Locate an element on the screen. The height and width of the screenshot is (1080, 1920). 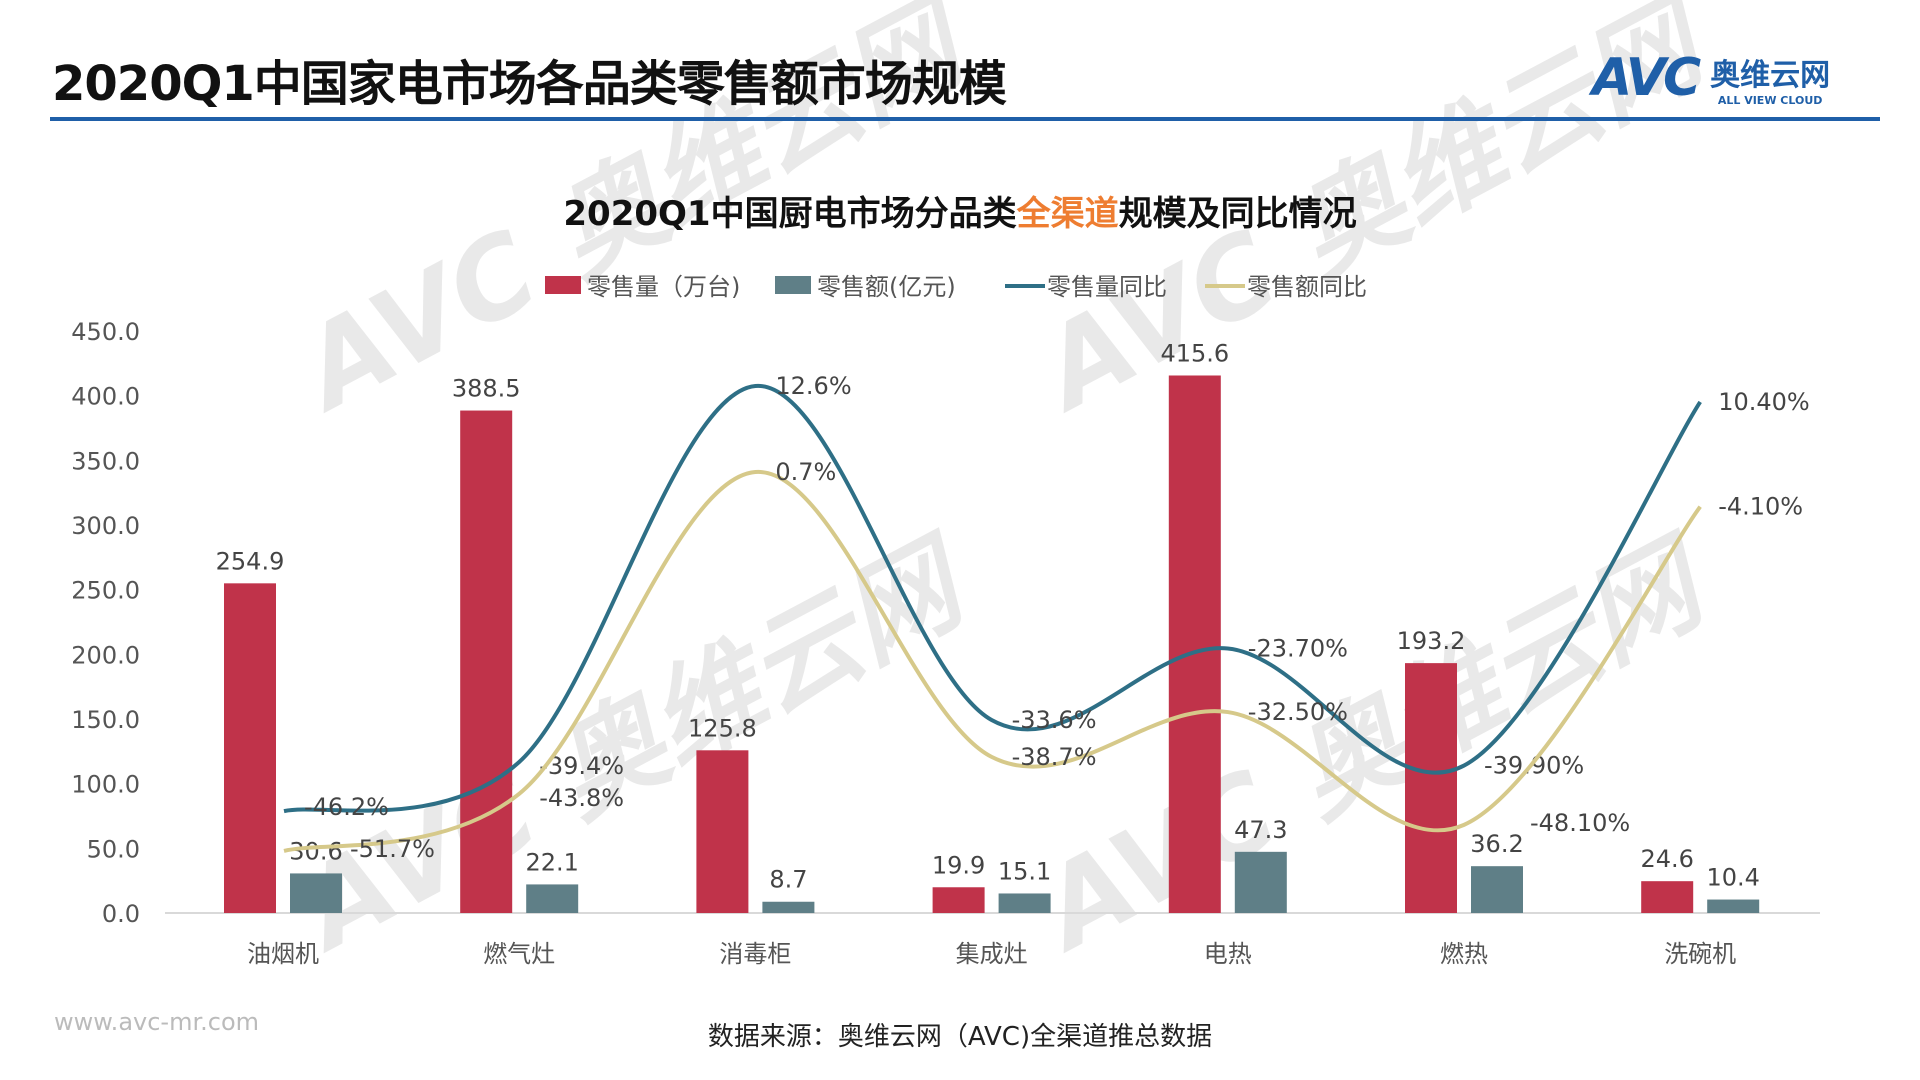
line-data-label: -4.10% is located at coordinates (1760, 507).